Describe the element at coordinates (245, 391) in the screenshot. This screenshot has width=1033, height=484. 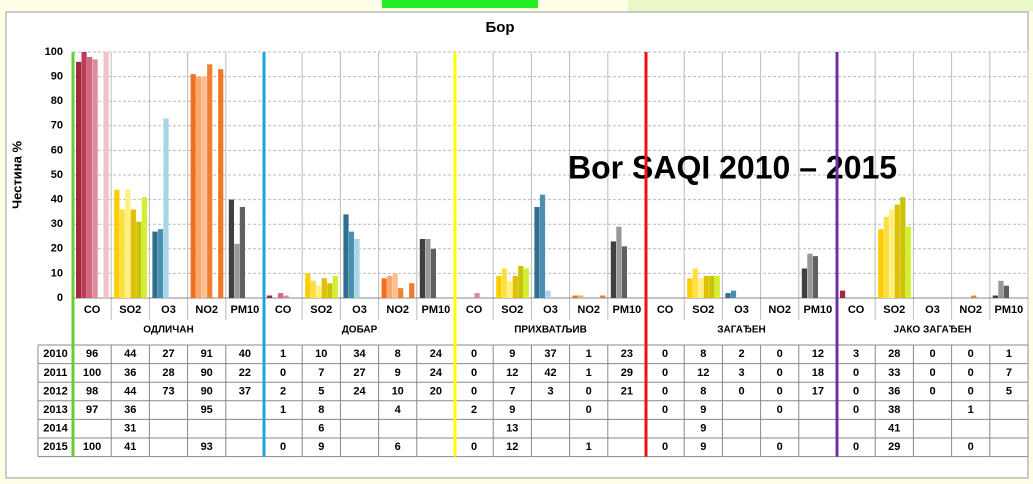
I see `table-cell: 37` at that location.